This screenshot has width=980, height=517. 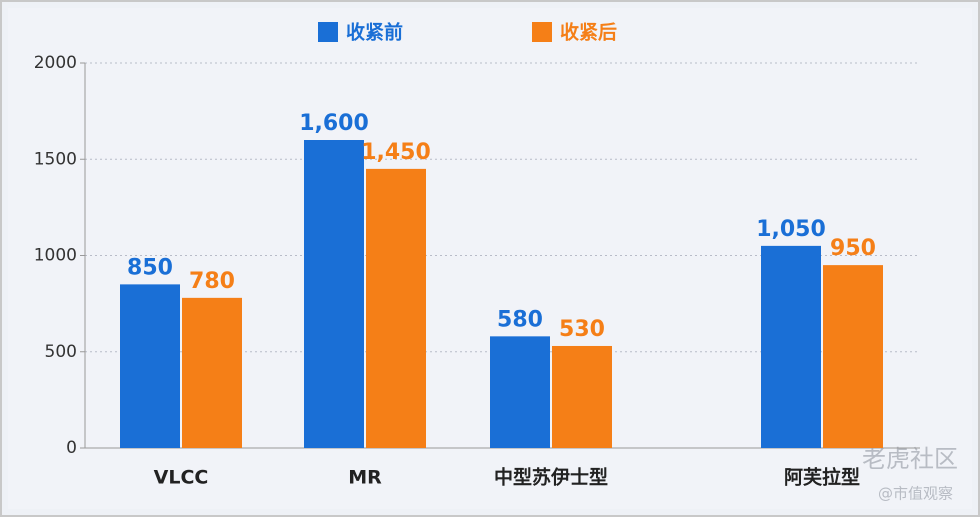 I want to click on data-label: 950, so click(x=853, y=248).